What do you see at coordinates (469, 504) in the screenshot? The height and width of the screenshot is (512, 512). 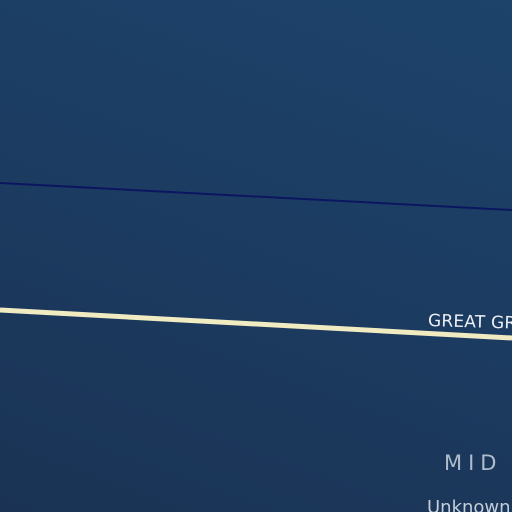 I see `place-label: Unknown` at bounding box center [469, 504].